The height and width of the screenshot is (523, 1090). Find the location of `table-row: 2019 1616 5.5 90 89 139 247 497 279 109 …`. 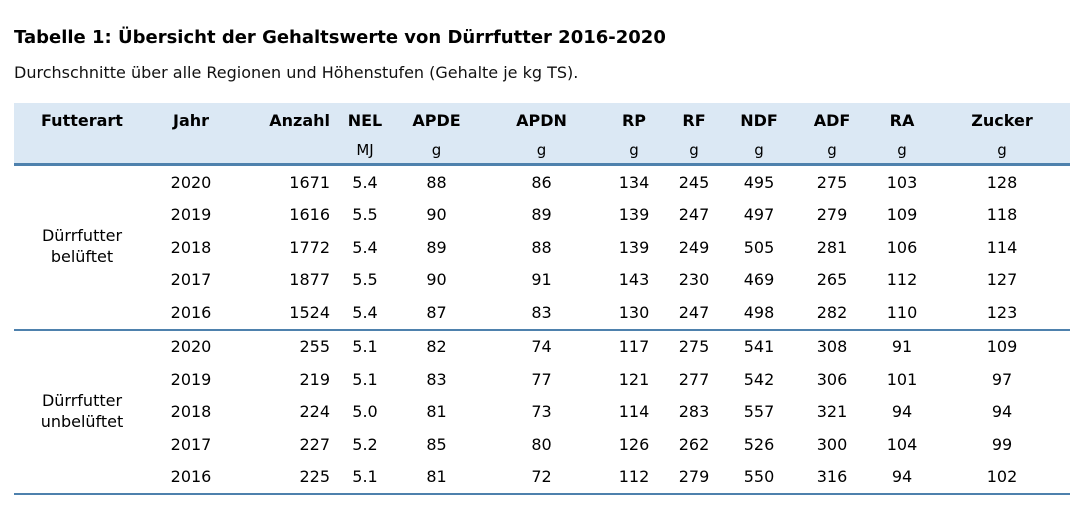

table-row: 2019 1616 5.5 90 89 139 247 497 279 109 … is located at coordinates (542, 215).